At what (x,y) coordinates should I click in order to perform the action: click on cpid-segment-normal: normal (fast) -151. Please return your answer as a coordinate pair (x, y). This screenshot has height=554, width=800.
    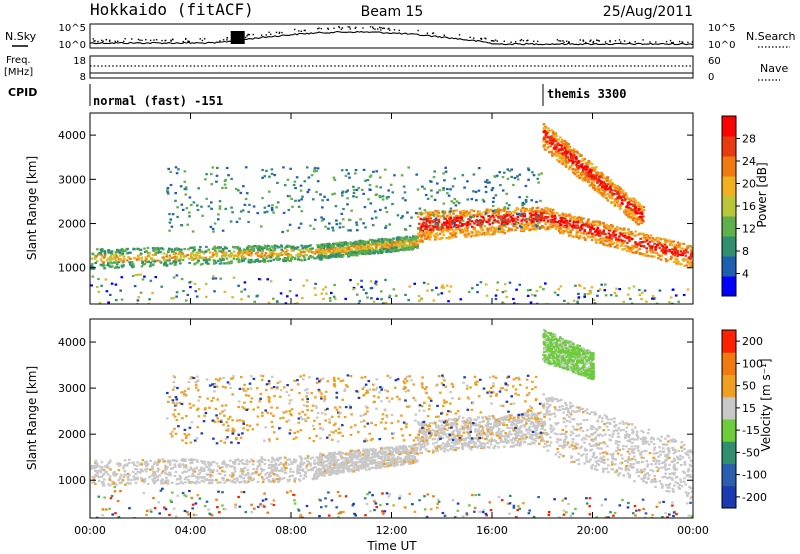
    Looking at the image, I should click on (158, 101).